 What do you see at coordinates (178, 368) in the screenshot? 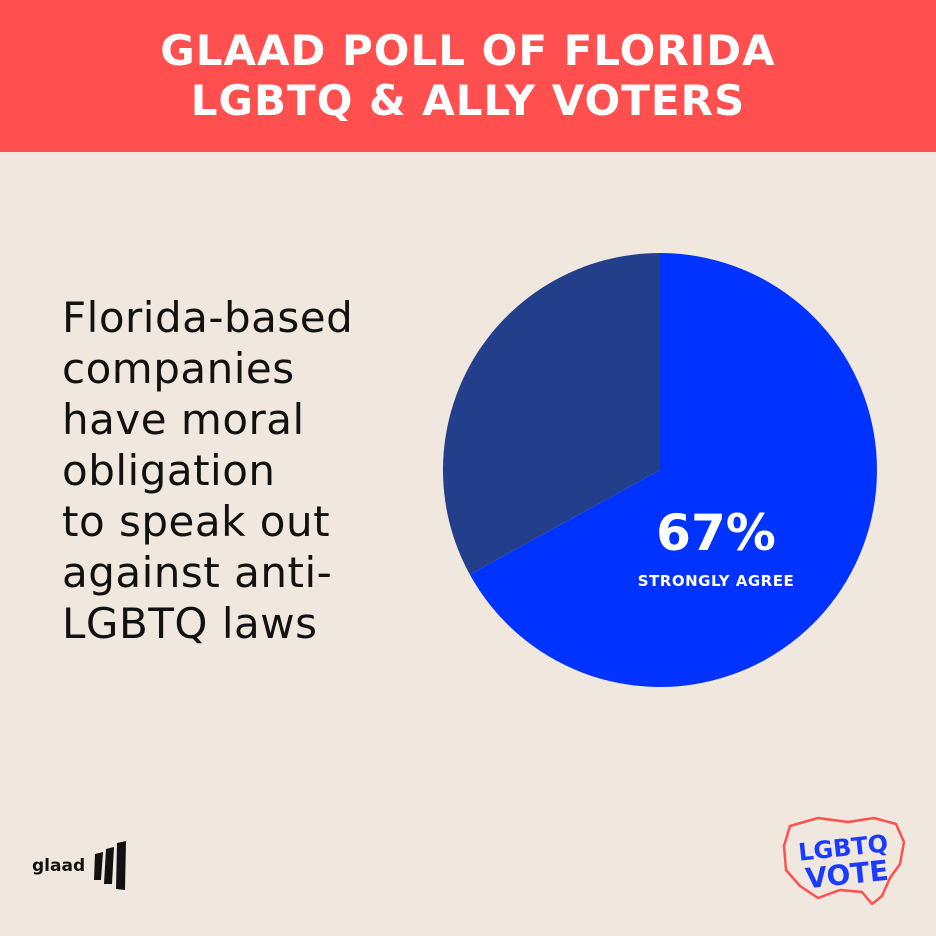
I see `statement-line: companies` at bounding box center [178, 368].